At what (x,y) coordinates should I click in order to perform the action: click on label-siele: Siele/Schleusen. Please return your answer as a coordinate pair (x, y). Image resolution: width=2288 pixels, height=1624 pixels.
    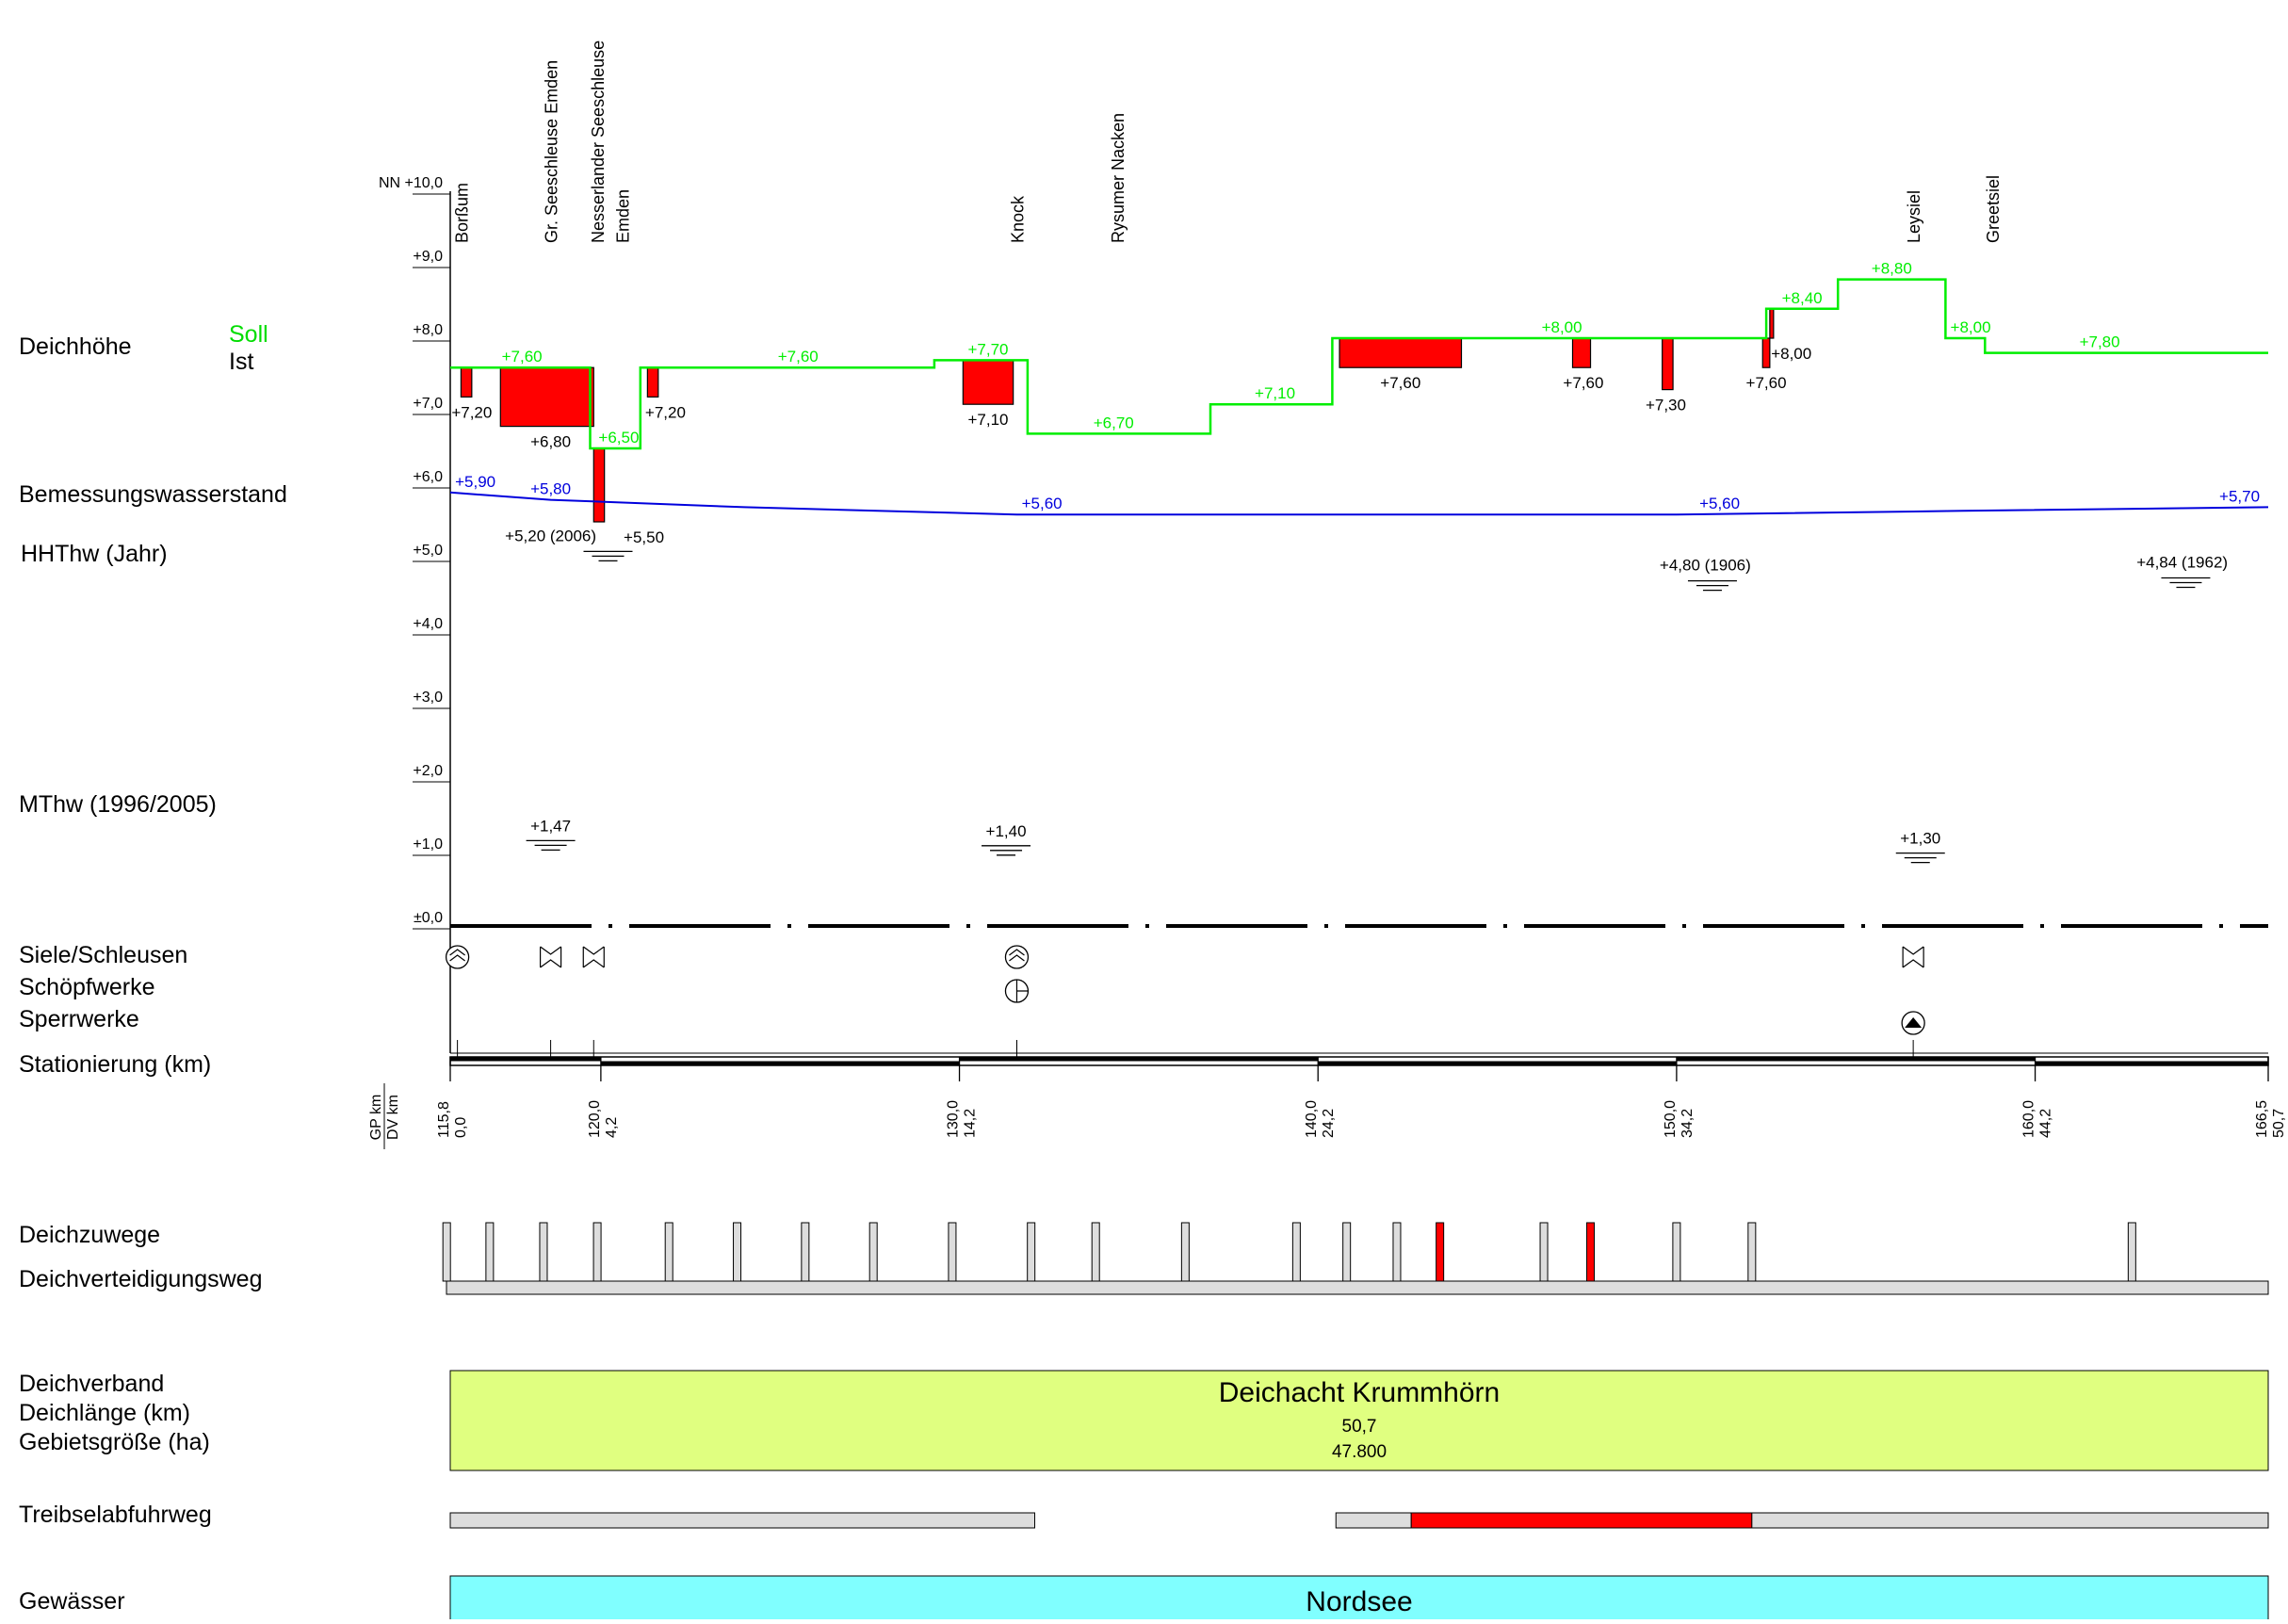
    Looking at the image, I should click on (103, 955).